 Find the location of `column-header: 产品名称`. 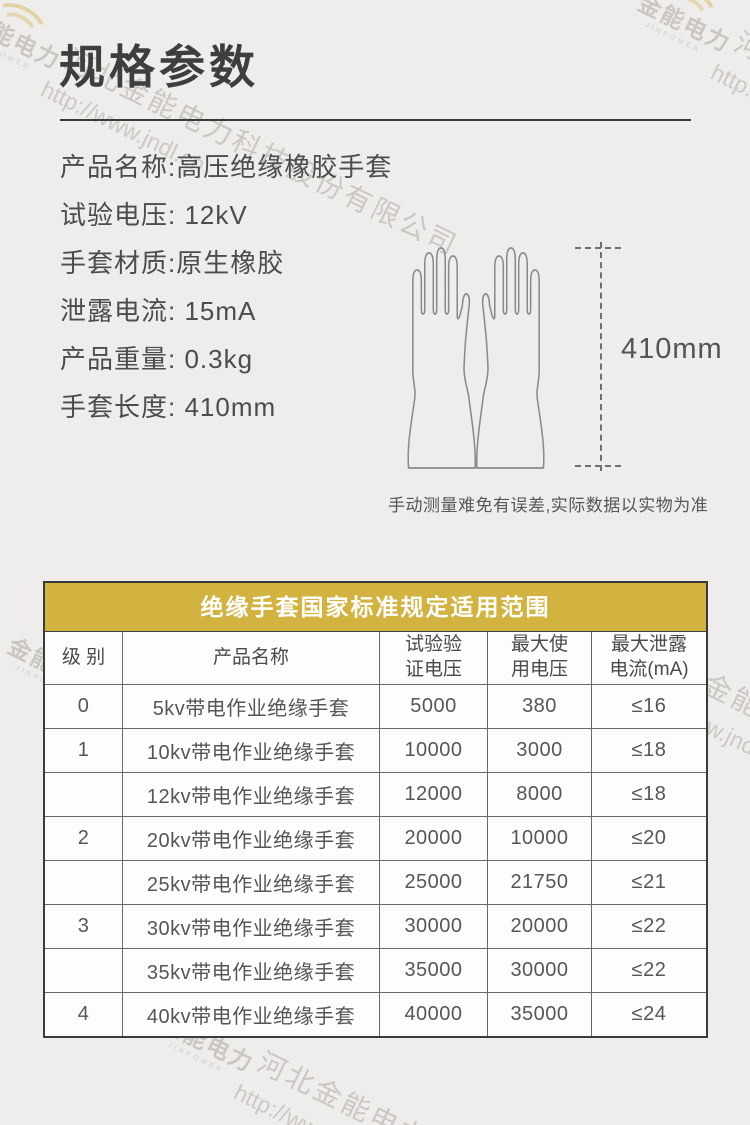

column-header: 产品名称 is located at coordinates (251, 658).